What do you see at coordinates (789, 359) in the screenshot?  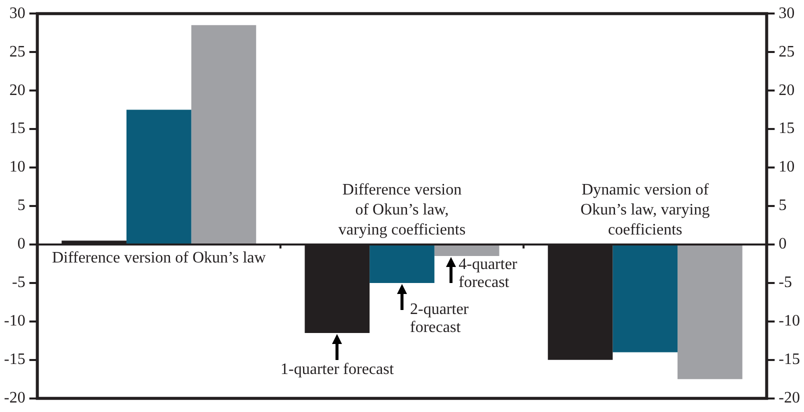 I see `y2-tick-label: -15` at bounding box center [789, 359].